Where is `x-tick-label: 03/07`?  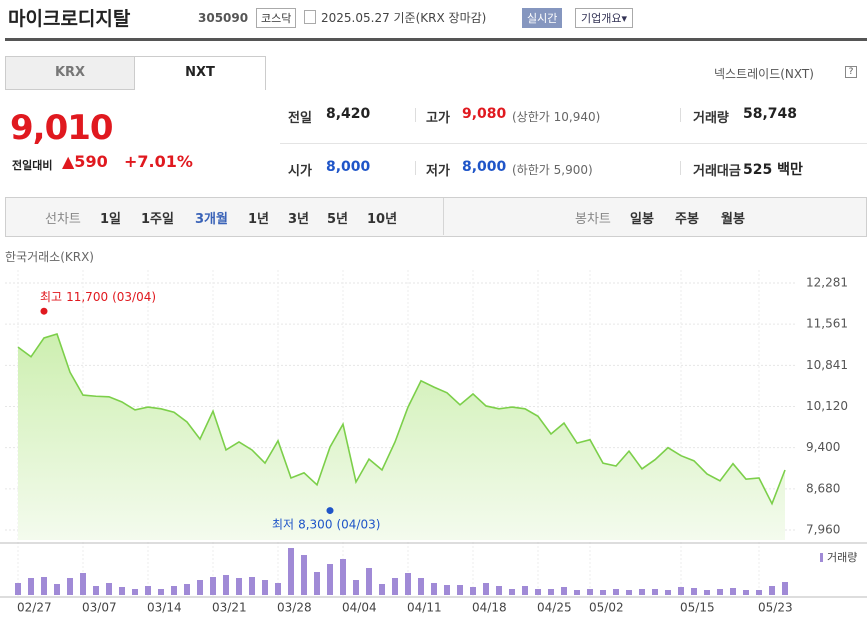
x-tick-label: 03/07 is located at coordinates (99, 608).